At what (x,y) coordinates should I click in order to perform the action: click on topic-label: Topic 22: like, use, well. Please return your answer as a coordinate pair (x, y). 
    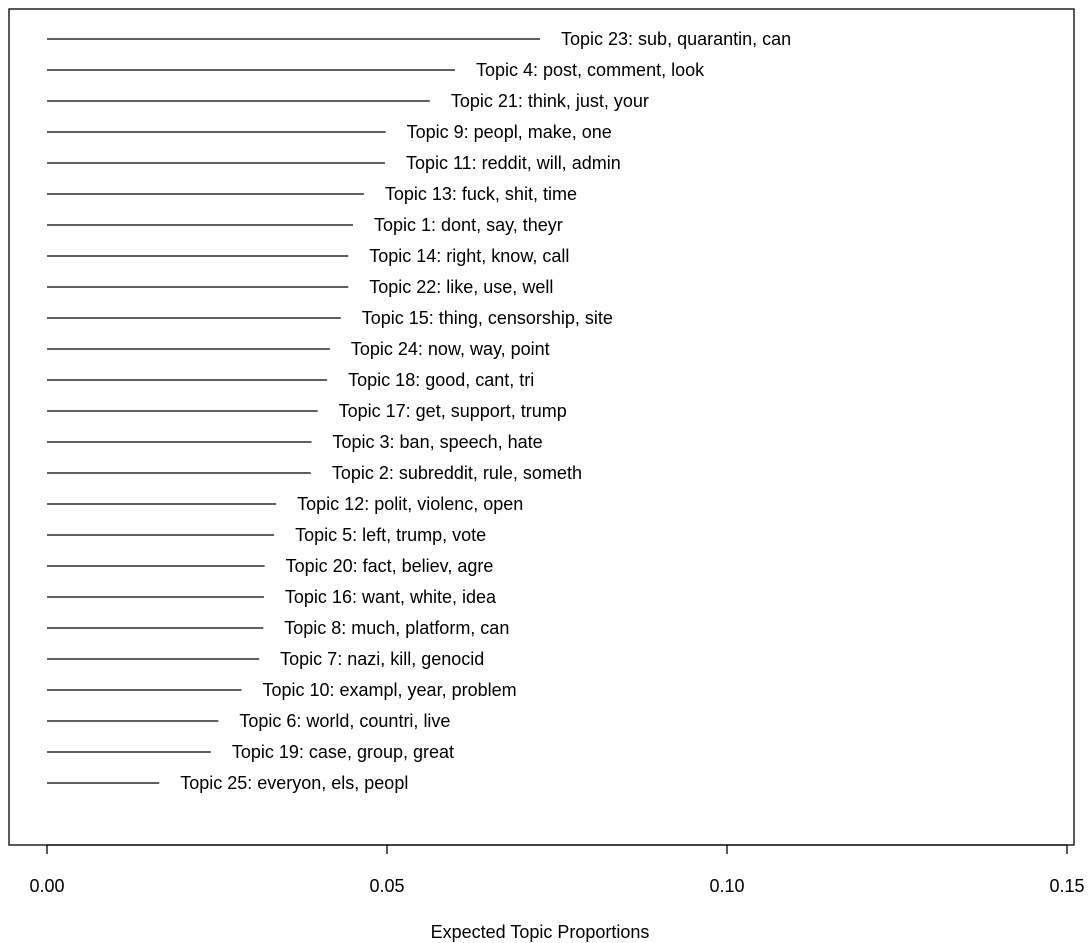
    Looking at the image, I should click on (461, 287).